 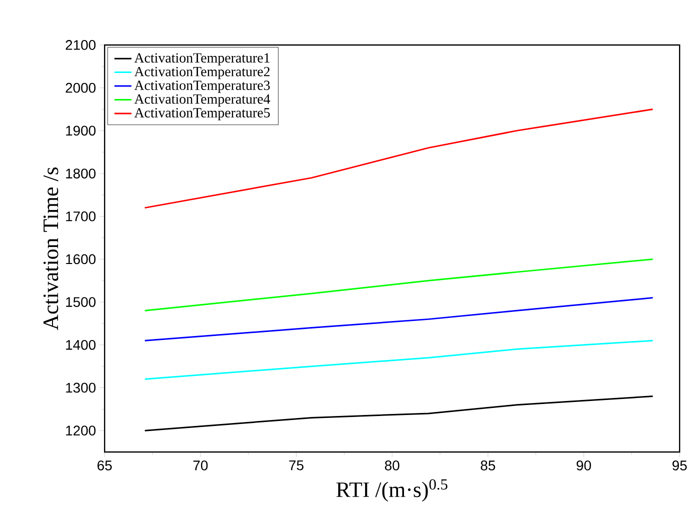 I want to click on y-tick-label: 1200, so click(x=81, y=431).